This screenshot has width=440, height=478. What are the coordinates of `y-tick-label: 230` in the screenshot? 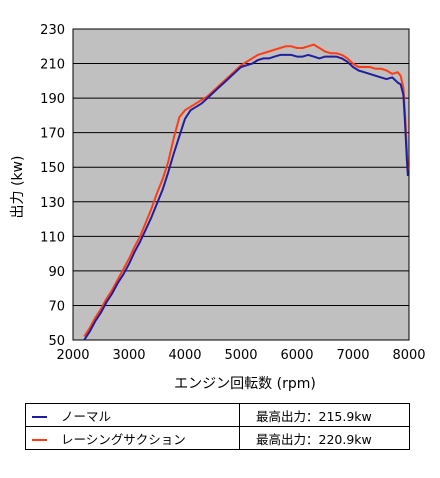 It's located at (52, 30).